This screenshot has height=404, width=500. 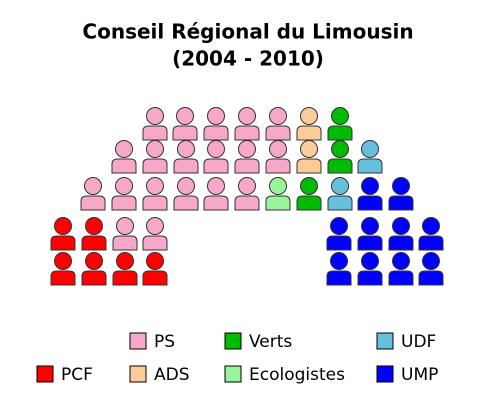 What do you see at coordinates (77, 375) in the screenshot?
I see `legend-label: PCF` at bounding box center [77, 375].